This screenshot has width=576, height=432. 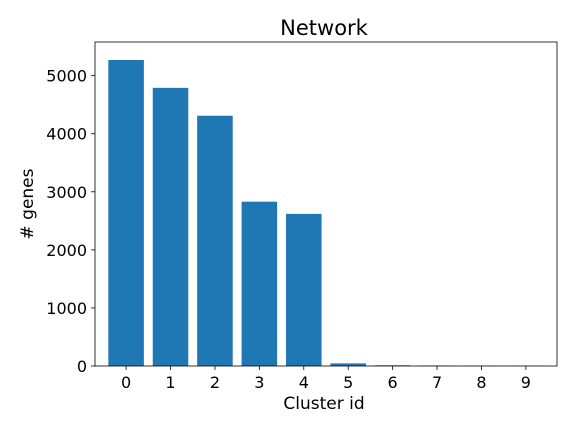 What do you see at coordinates (304, 382) in the screenshot?
I see `x-tick-label: 4` at bounding box center [304, 382].